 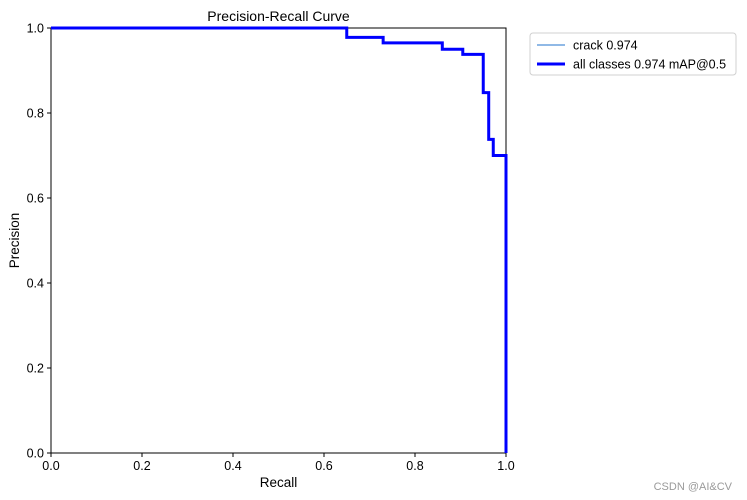 I want to click on legend: crack 0.974 all classes 0.974 mAP@0.5, so click(x=633, y=54).